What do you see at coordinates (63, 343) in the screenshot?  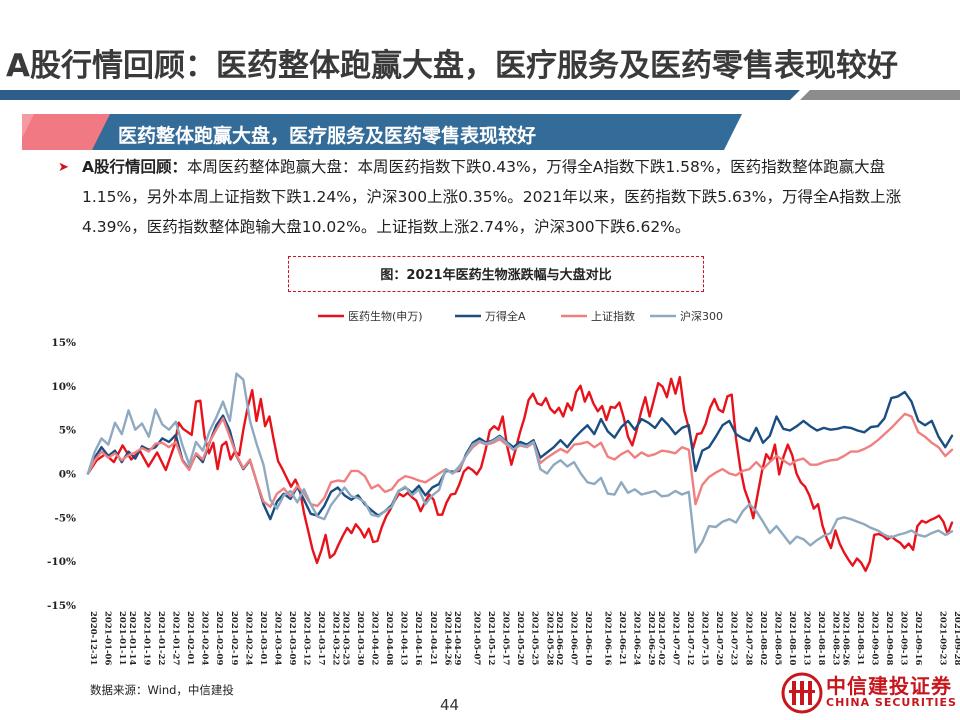 I see `y-tick-label: 15%` at bounding box center [63, 343].